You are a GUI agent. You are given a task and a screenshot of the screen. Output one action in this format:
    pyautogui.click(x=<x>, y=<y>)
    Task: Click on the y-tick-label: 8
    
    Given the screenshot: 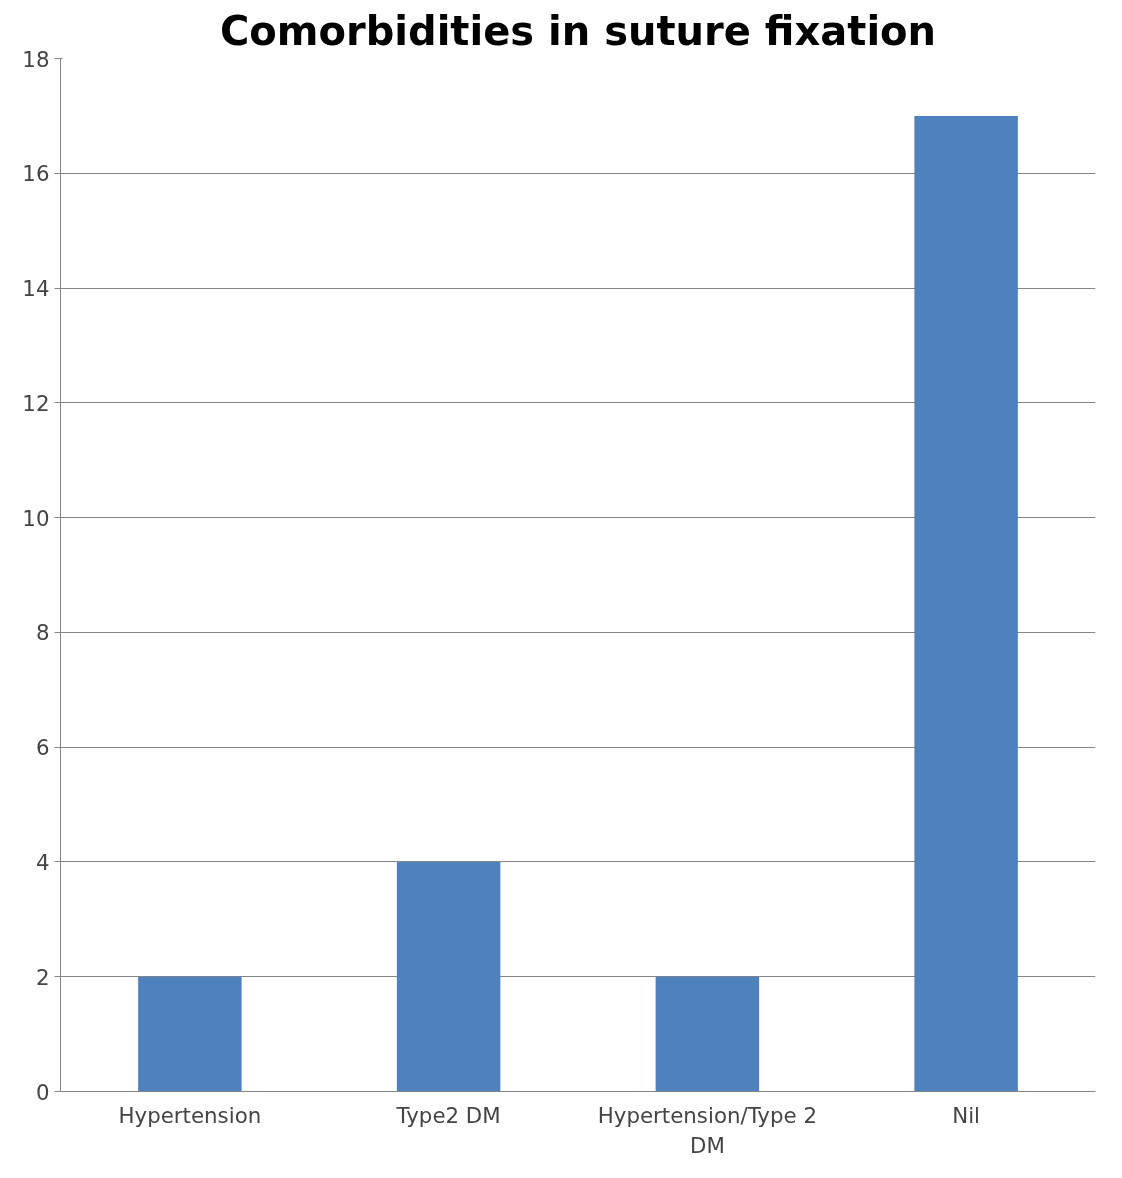 What is the action you would take?
    pyautogui.click(x=42, y=633)
    